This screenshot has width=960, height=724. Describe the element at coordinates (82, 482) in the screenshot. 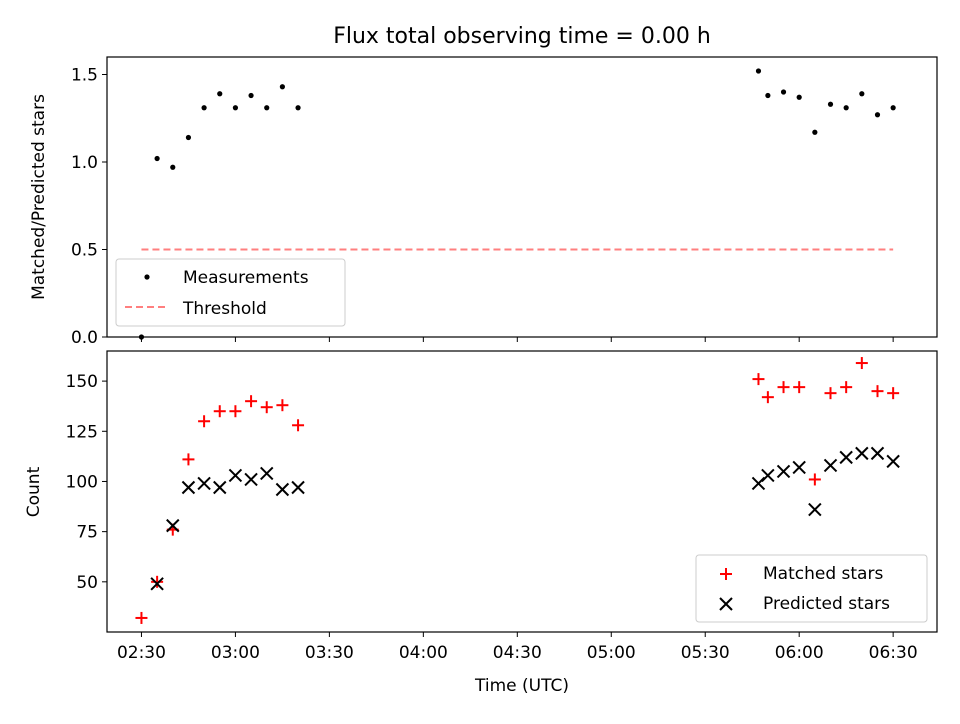

I see `count-y-tick-label: 100` at that location.